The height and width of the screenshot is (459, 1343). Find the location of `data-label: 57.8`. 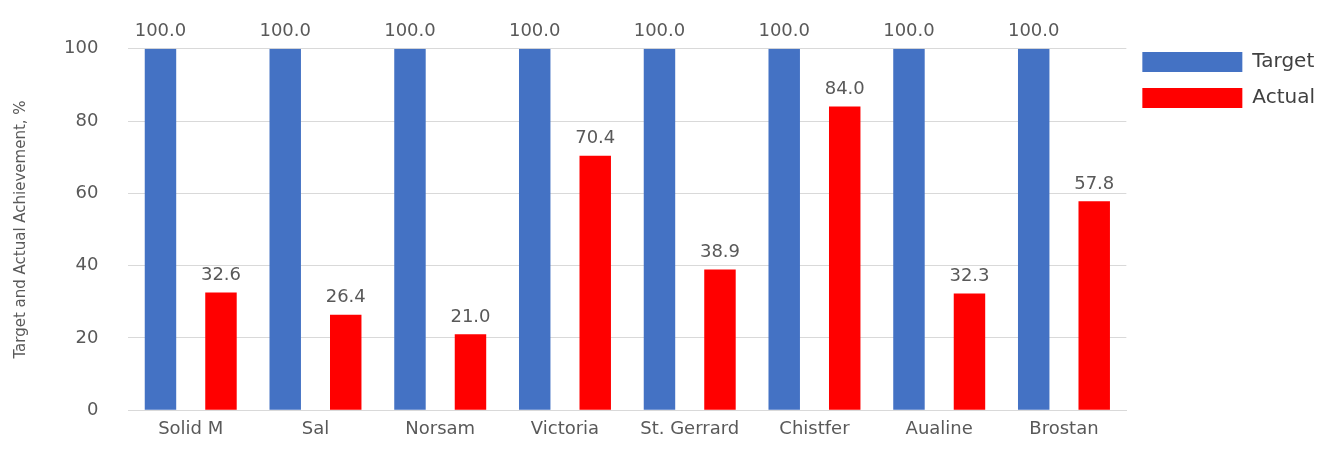

data-label: 57.8 is located at coordinates (1094, 182).